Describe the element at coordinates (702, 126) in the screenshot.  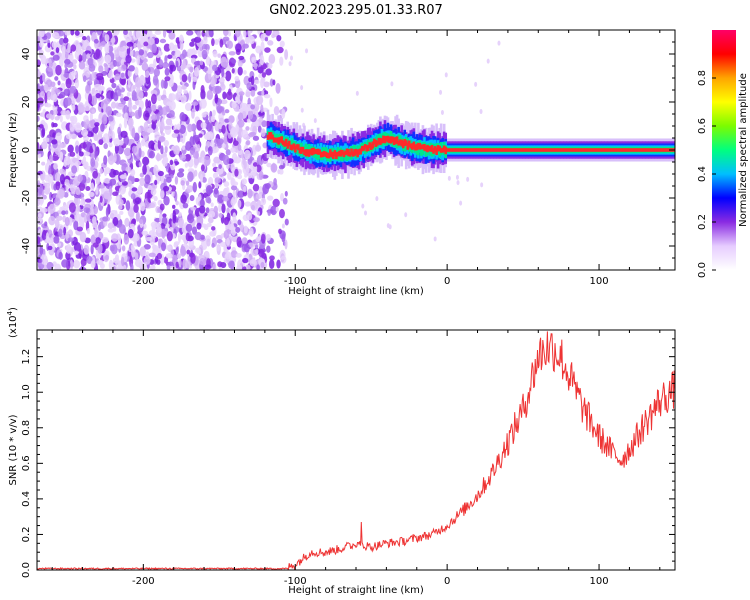
I see `colorbar-tick-label: 0.6` at that location.